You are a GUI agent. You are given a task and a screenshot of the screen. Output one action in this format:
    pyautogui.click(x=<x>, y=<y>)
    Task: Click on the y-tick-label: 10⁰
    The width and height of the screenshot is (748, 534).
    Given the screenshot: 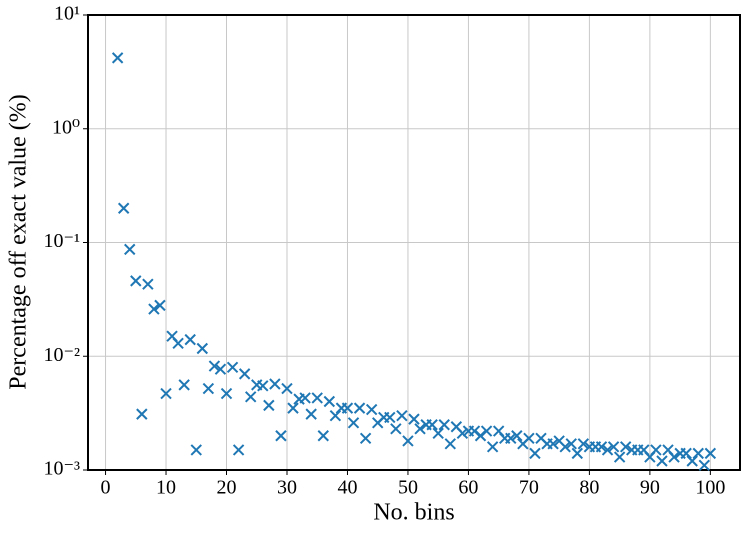 What is the action you would take?
    pyautogui.click(x=66, y=127)
    